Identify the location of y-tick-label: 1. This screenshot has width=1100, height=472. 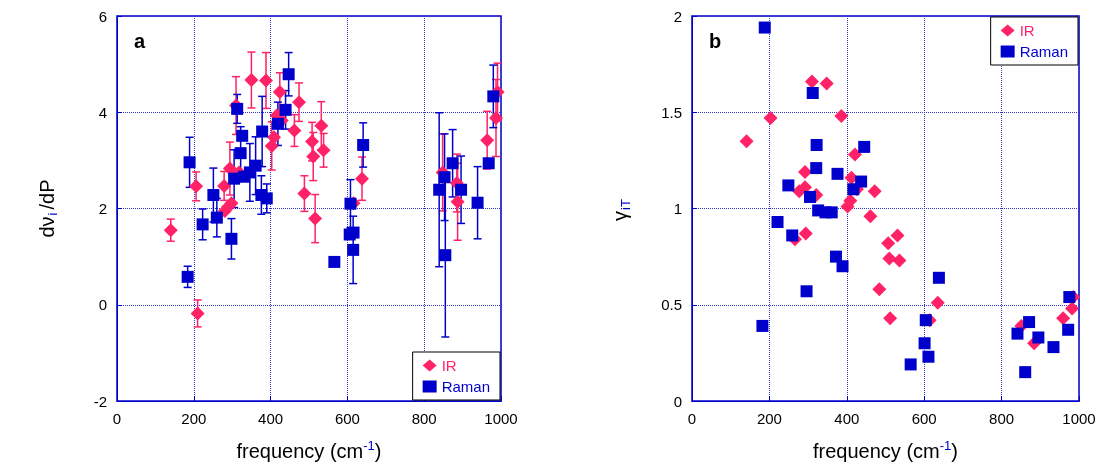
(677, 208).